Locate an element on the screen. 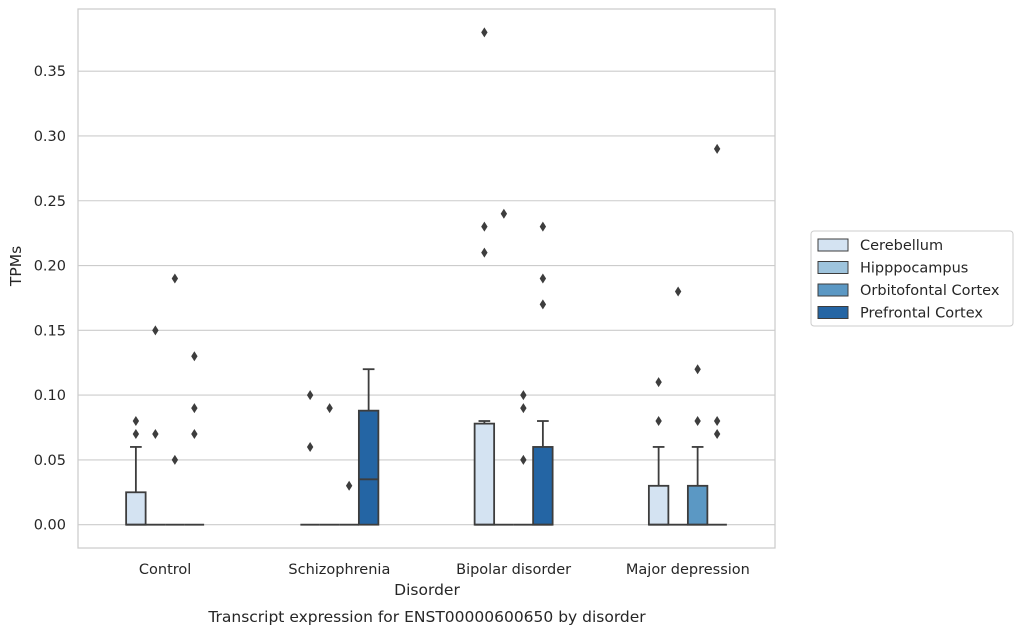 The width and height of the screenshot is (1023, 634). y-tick-label: 0.30 is located at coordinates (50, 137).